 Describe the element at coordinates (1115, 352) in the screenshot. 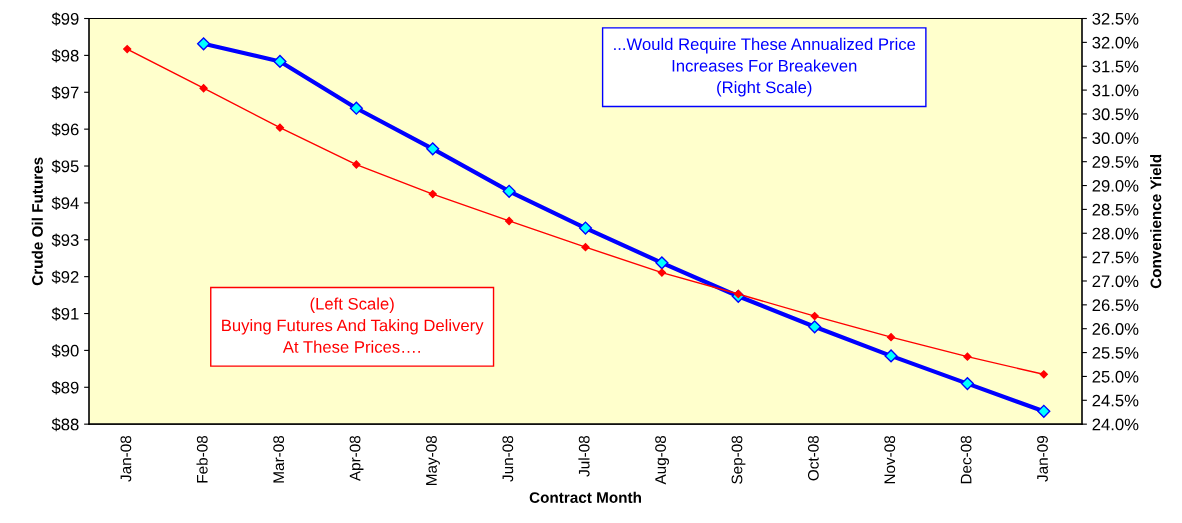

I see `y2-tick-label: 25.5%` at that location.